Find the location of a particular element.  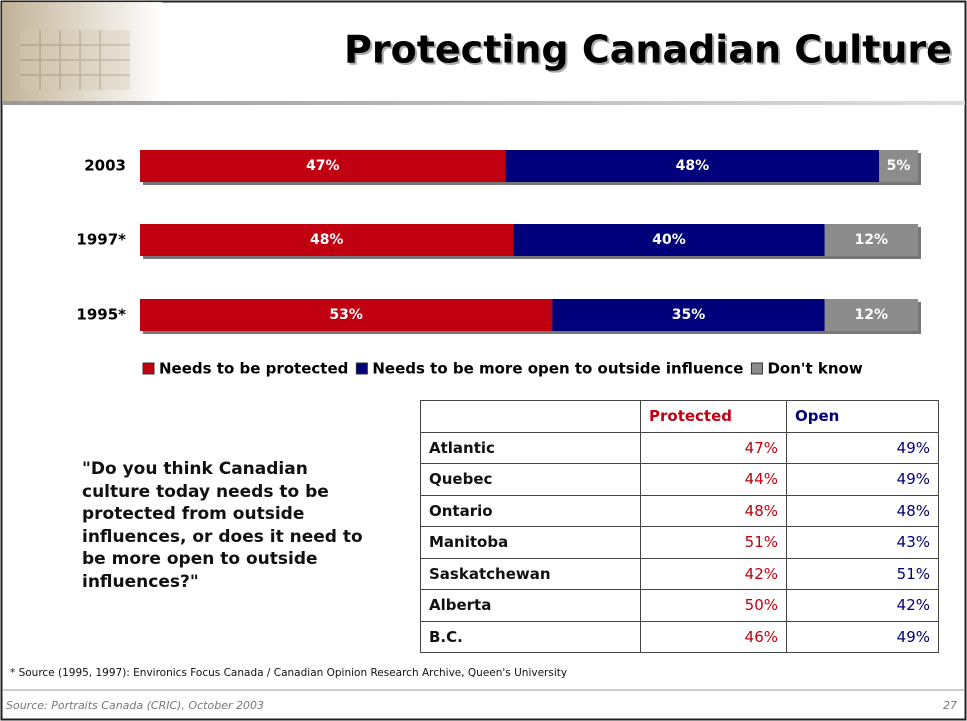

category-label: 1997* is located at coordinates (101, 240).